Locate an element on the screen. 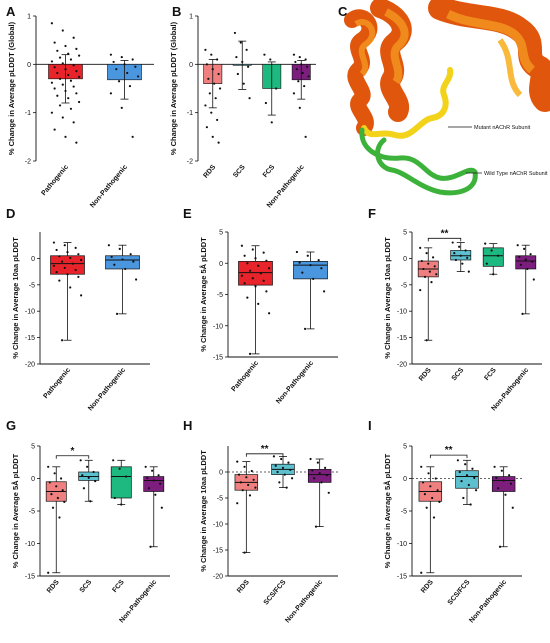  mutant-loop is located at coordinates (407, 103).